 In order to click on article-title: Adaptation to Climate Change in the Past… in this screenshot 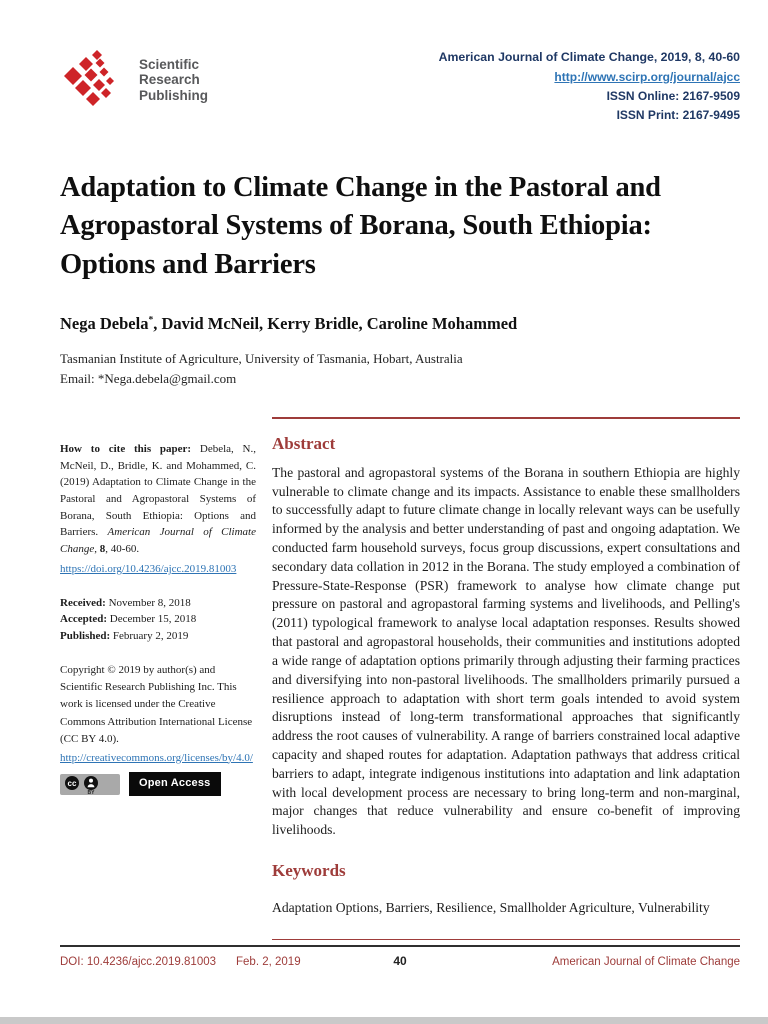, I will do `click(360, 226)`.